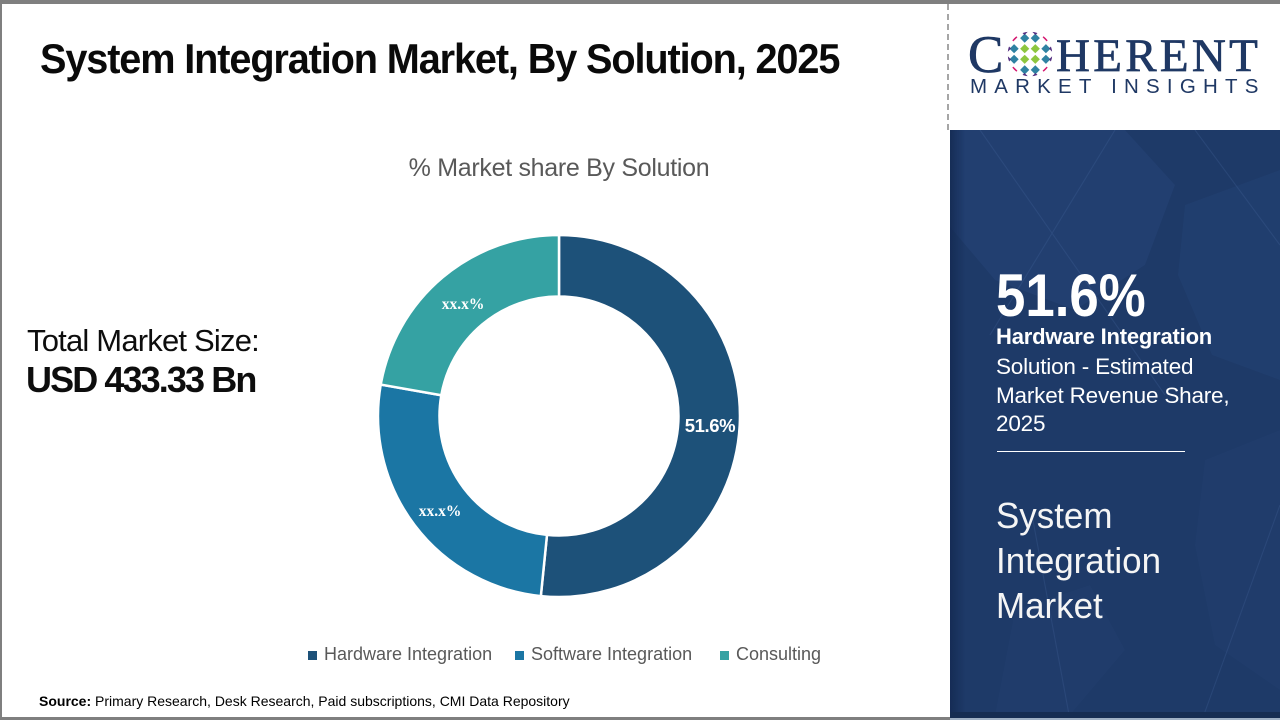 This screenshot has height=720, width=1280. Describe the element at coordinates (985, 55) in the screenshot. I see `svg-text: C` at that location.